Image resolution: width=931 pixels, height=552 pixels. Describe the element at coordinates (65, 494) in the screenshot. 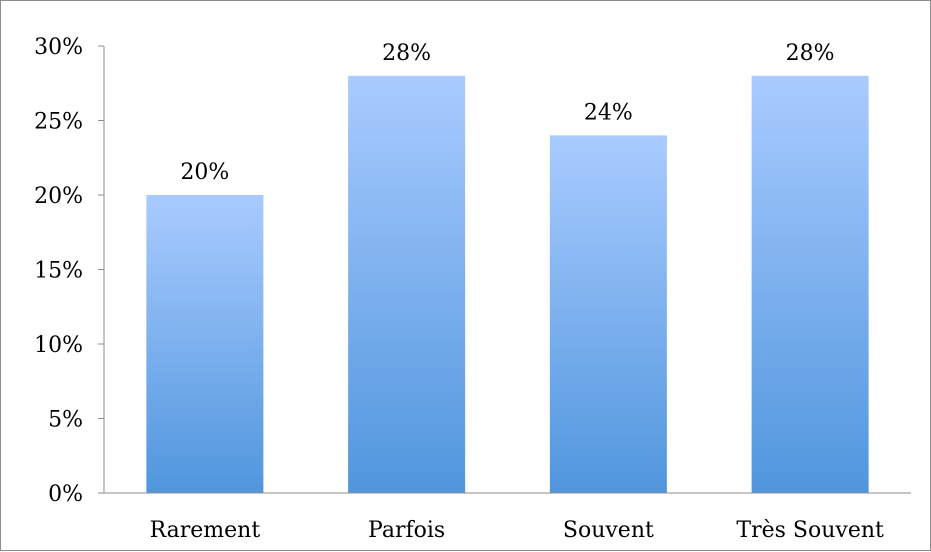

I see `y-tick-label: 0%` at that location.